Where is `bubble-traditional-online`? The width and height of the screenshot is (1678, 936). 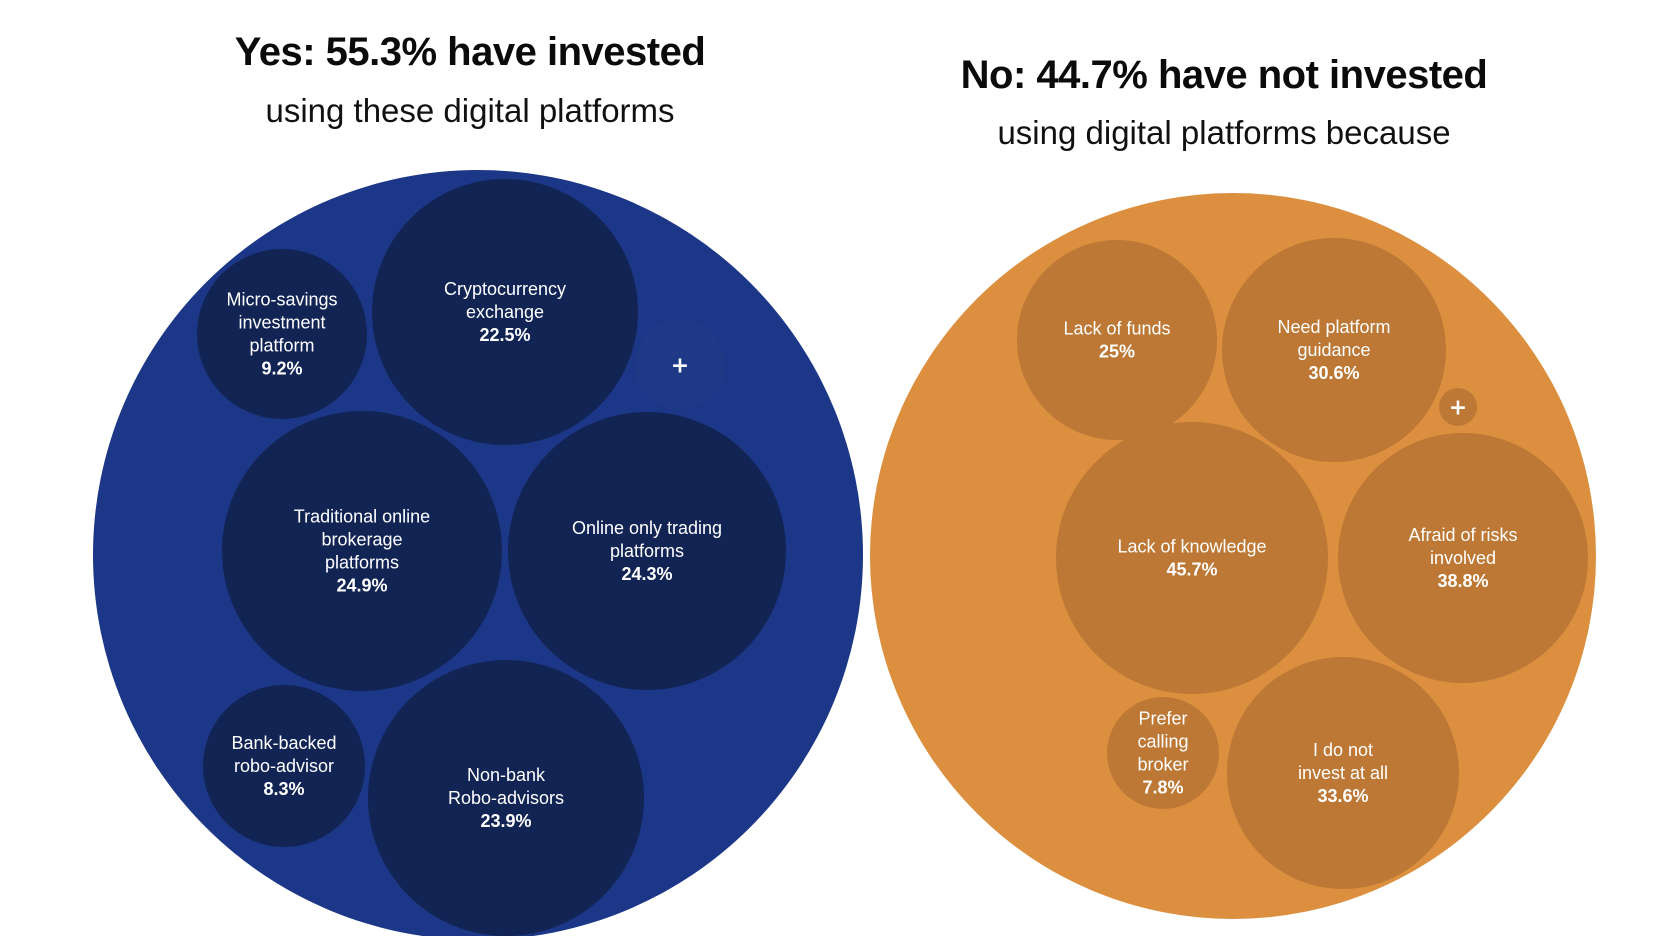 bubble-traditional-online is located at coordinates (362, 551).